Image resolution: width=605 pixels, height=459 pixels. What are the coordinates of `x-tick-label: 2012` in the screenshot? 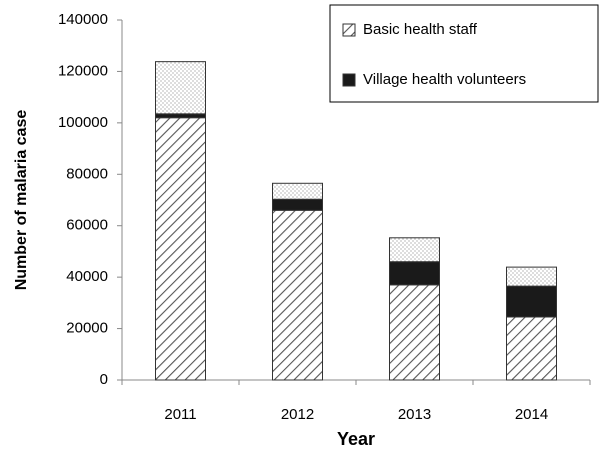 It's located at (297, 414).